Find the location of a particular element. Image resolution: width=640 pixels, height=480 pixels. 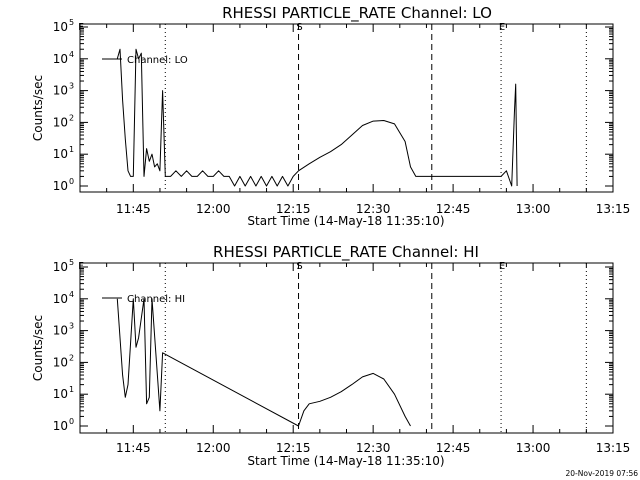

hi-y-tick-exponent: 4 is located at coordinates (71, 294).